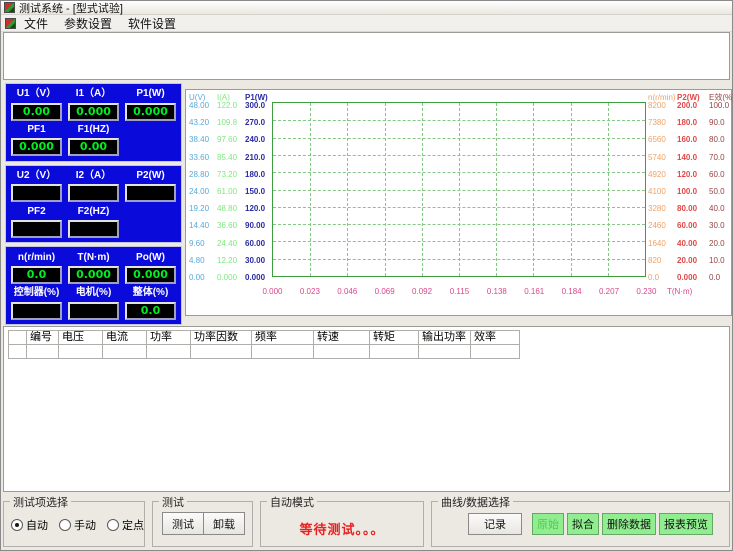 The height and width of the screenshot is (551, 733). Describe the element at coordinates (36, 23) in the screenshot. I see `menu-item: 文件` at that location.